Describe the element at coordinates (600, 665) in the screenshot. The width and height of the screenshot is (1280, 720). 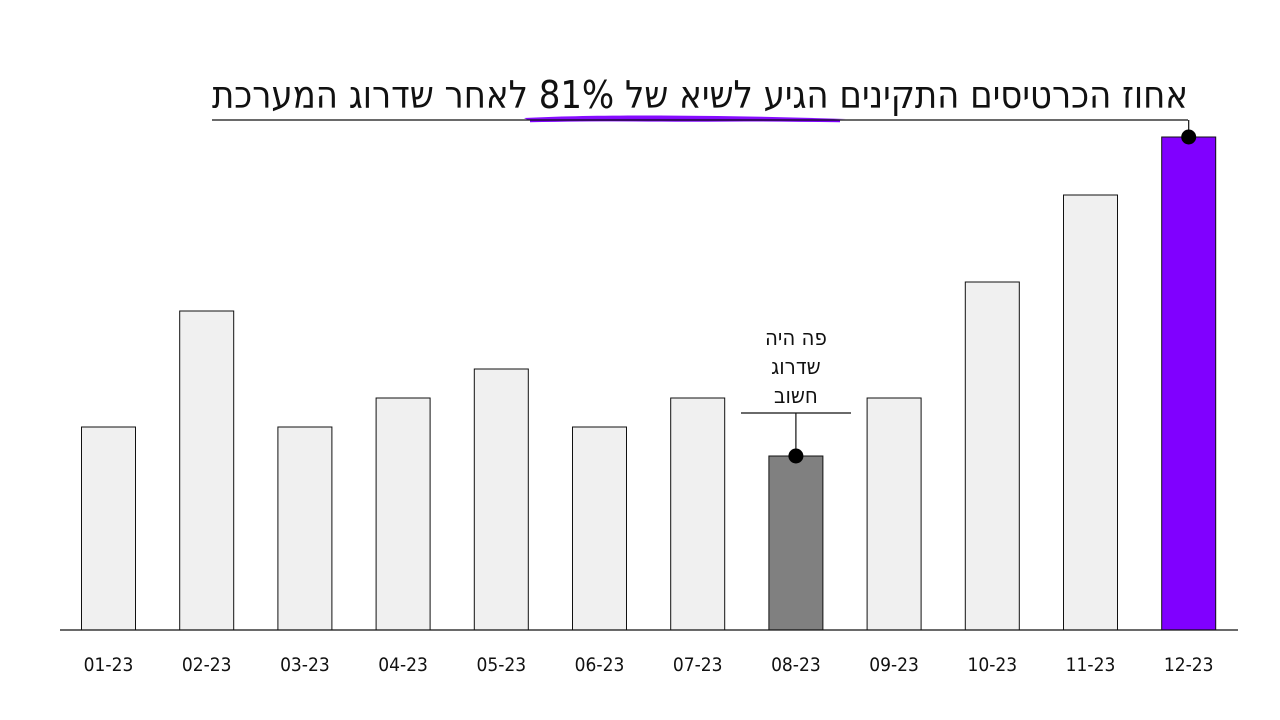
I see `x-tick-label: 06-23` at that location.